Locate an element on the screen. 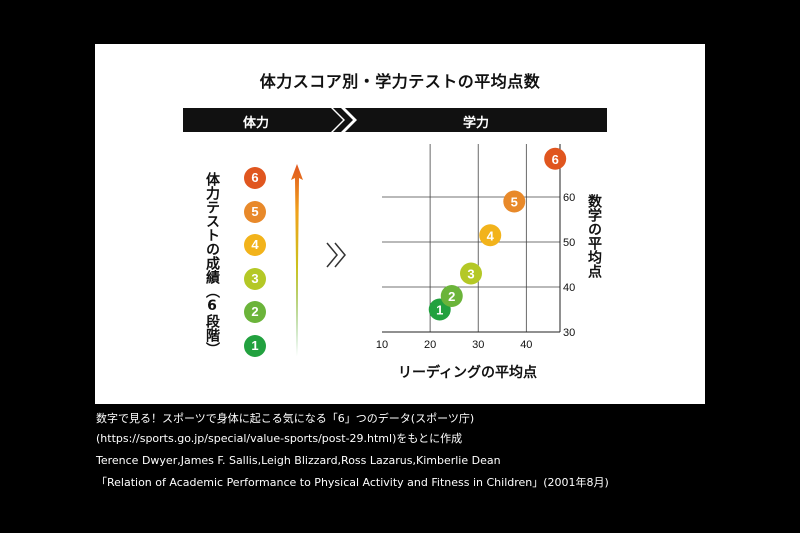 The width and height of the screenshot is (800, 533). y-axis-title: 数学の平均点 is located at coordinates (594, 236).